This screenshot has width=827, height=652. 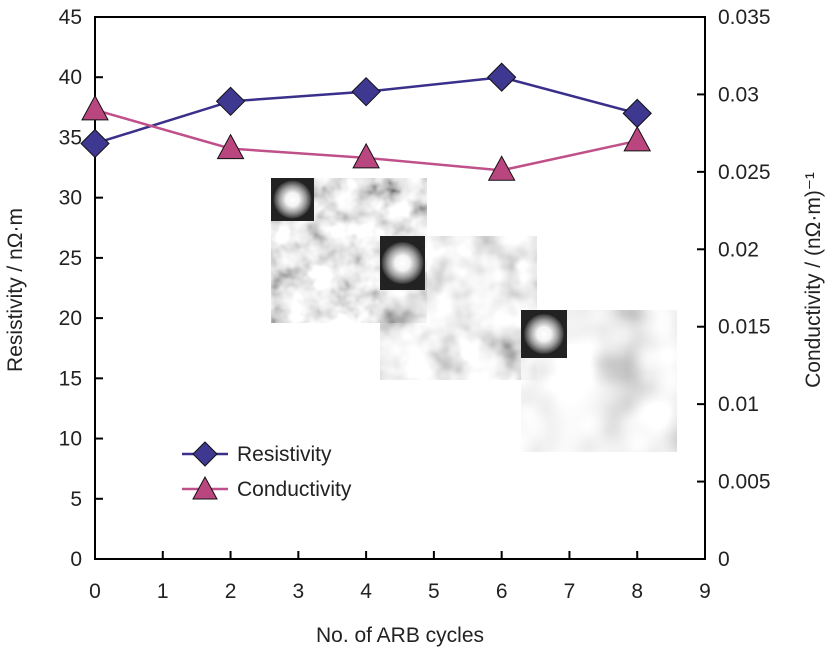 What do you see at coordinates (744, 327) in the screenshot?
I see `y2-tick-label: 0.015` at bounding box center [744, 327].